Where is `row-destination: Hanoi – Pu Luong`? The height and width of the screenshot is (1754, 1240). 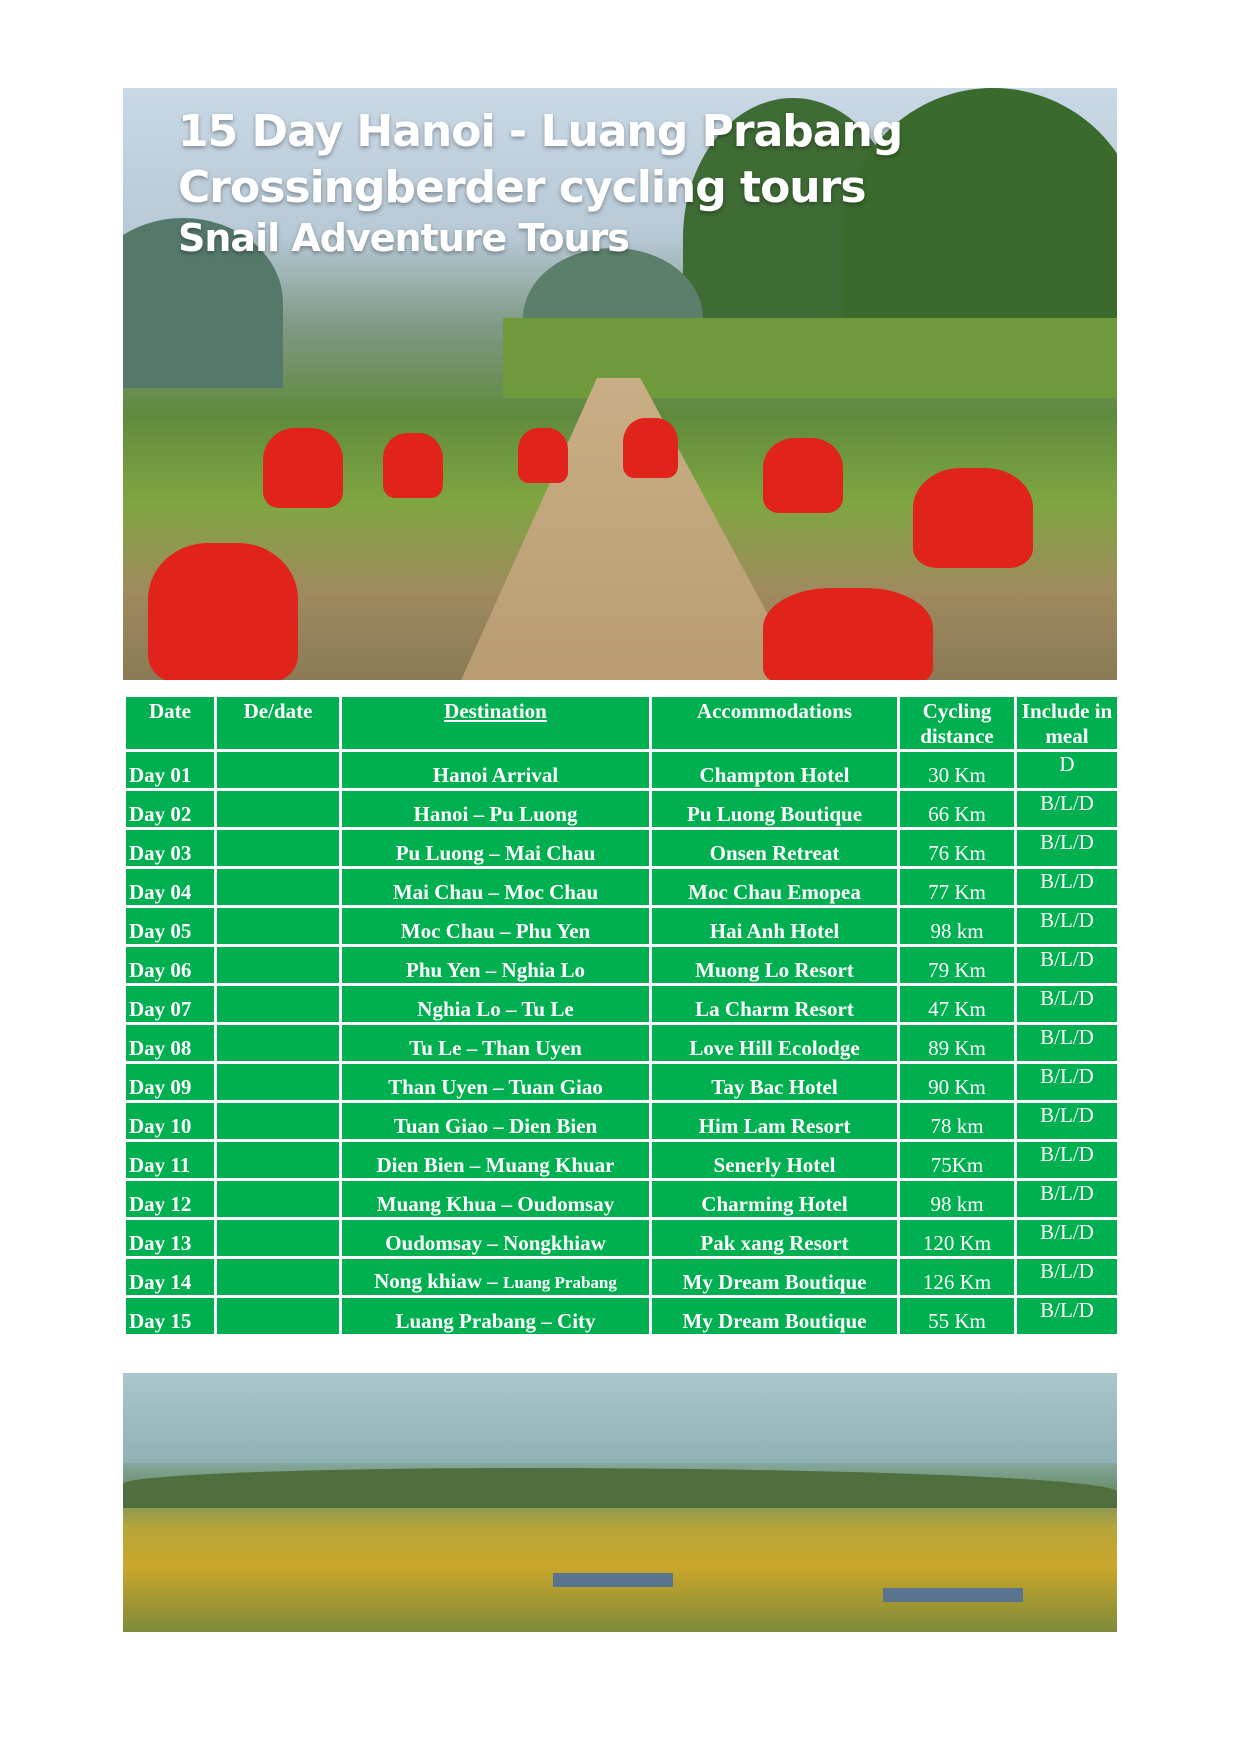
row-destination: Hanoi – Pu Luong is located at coordinates (495, 809).